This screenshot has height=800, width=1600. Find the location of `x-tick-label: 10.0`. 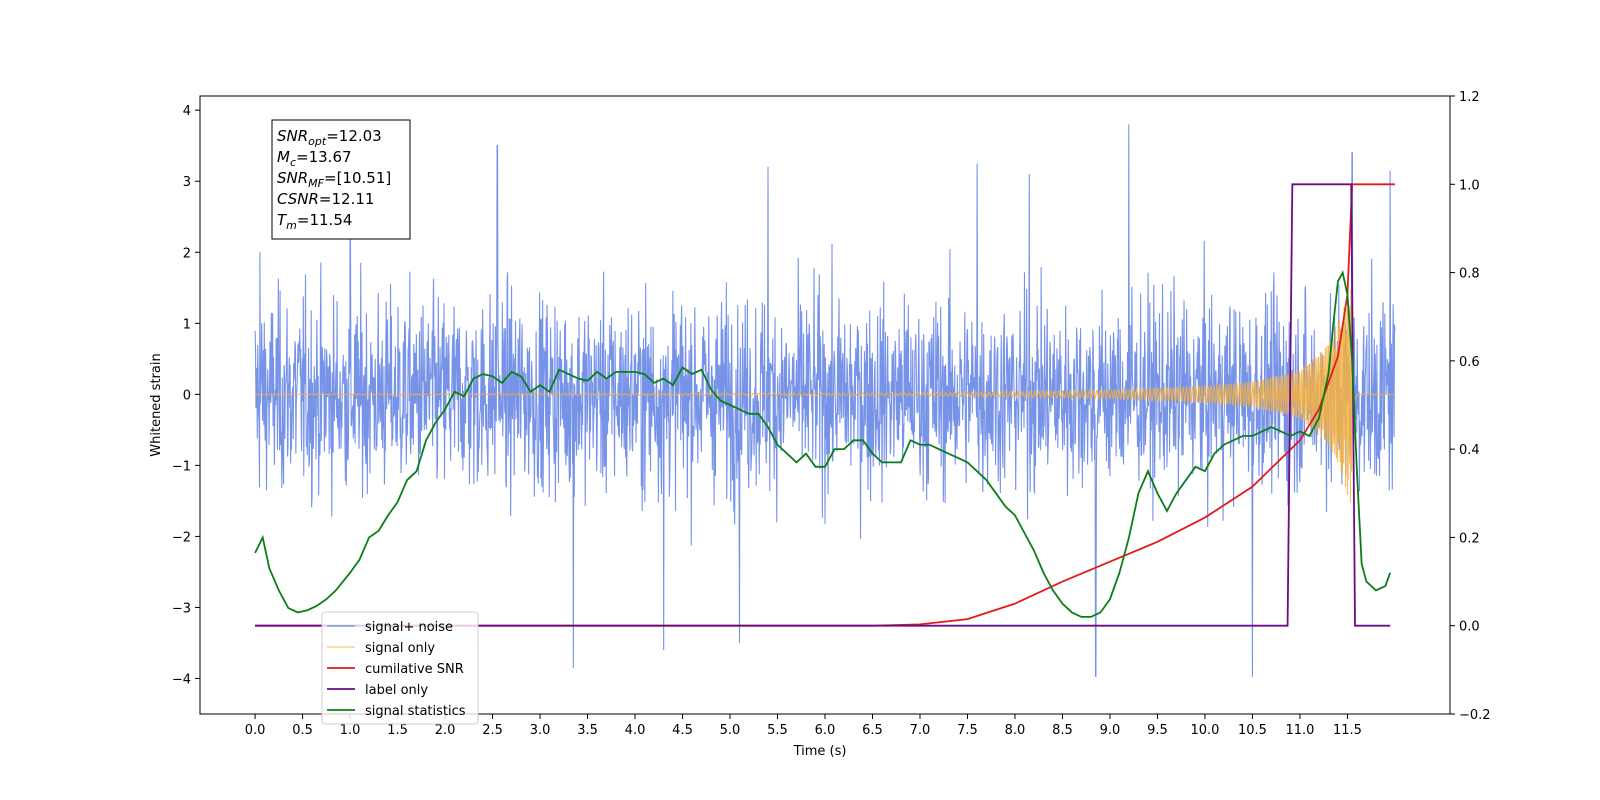

x-tick-label: 10.0 is located at coordinates (1204, 730).